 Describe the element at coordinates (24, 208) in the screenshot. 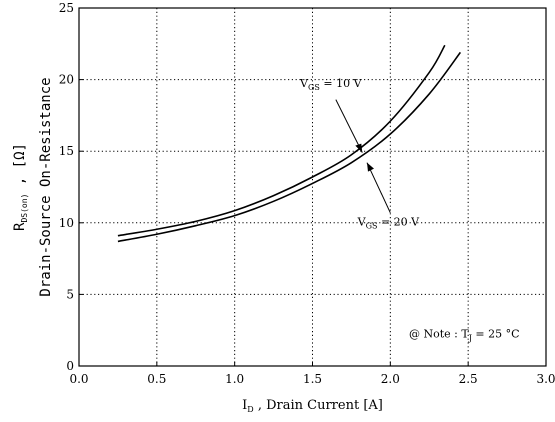

I see `y-axis-title-primary-sub: DS(on)` at that location.